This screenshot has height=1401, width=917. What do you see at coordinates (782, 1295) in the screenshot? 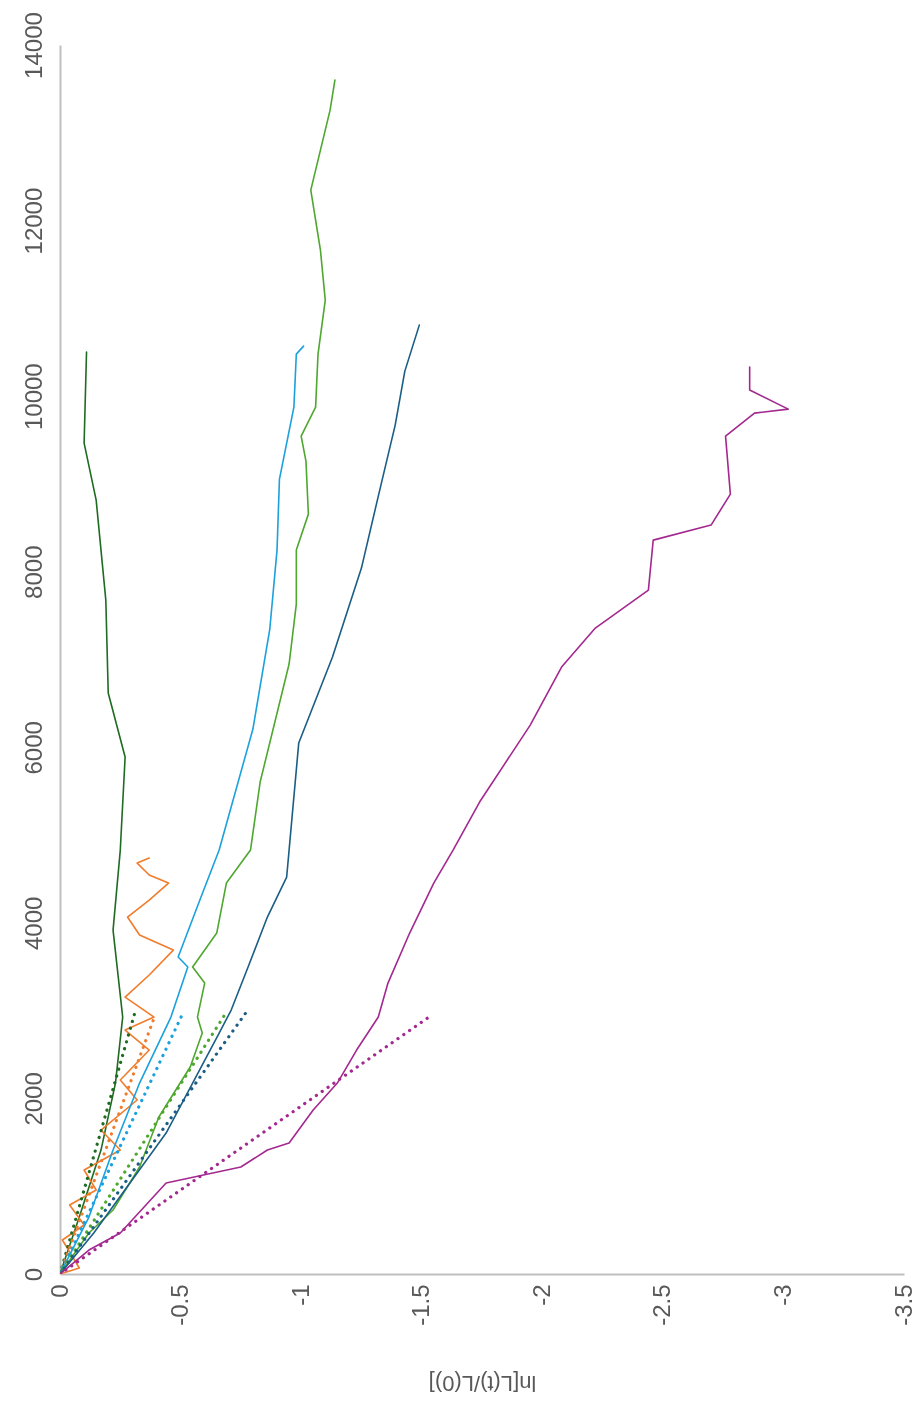
I see `x-tick-label: -3` at bounding box center [782, 1295].